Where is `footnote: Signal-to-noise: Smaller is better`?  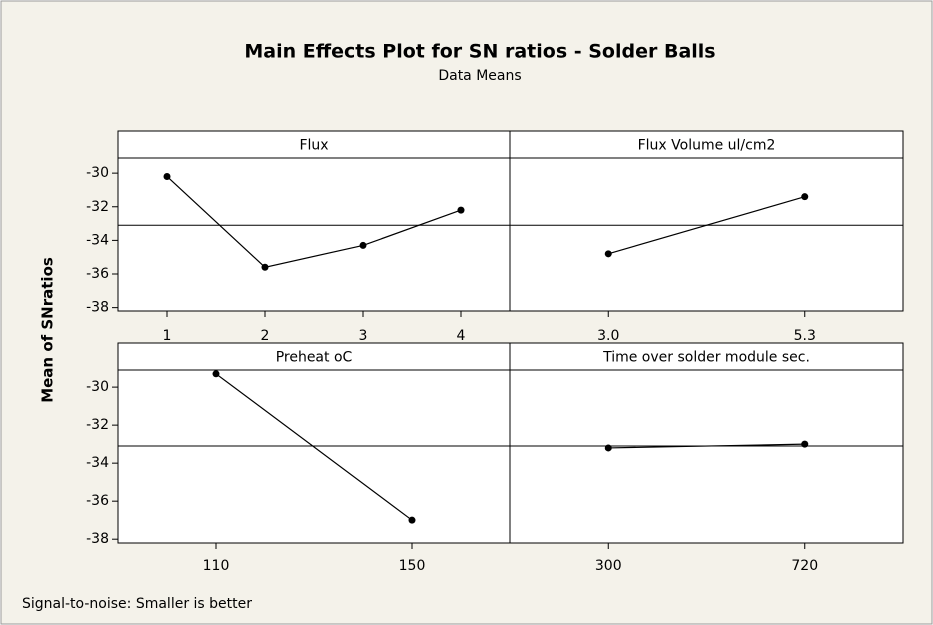
footnote: Signal-to-noise: Smaller is better is located at coordinates (137, 604).